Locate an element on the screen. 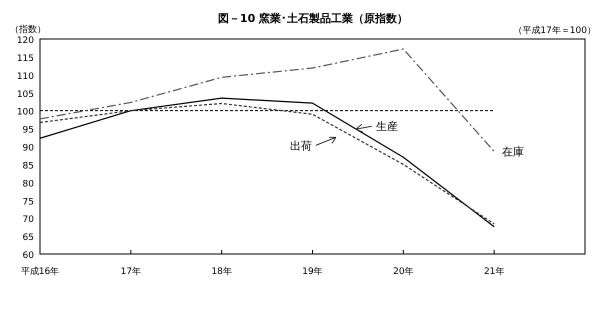 Image resolution: width=606 pixels, height=321 pixels. y-tick-label: 95 is located at coordinates (28, 131).